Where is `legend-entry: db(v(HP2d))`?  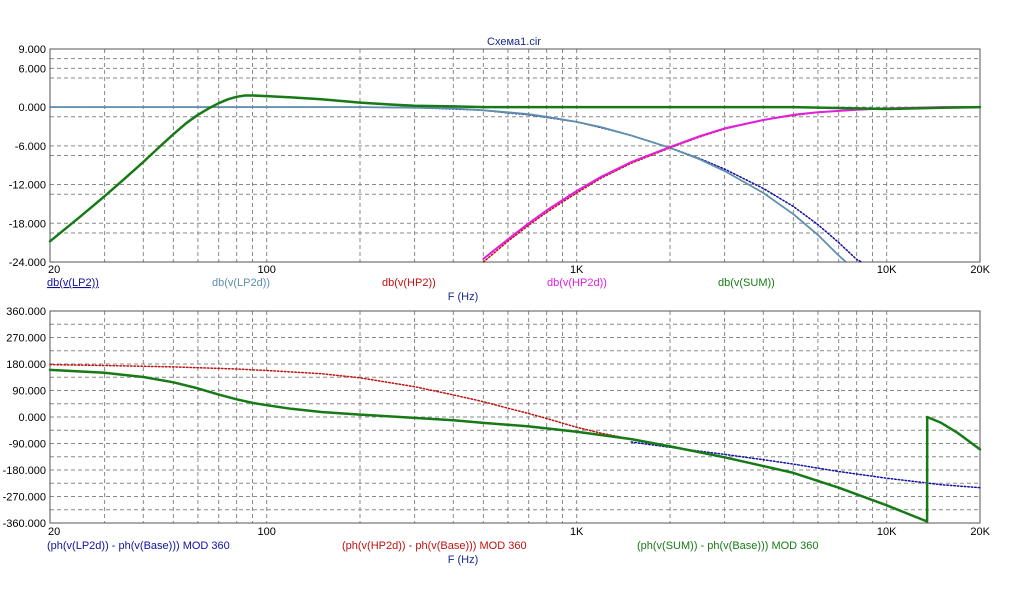
legend-entry: db(v(HP2d)) is located at coordinates (577, 283).